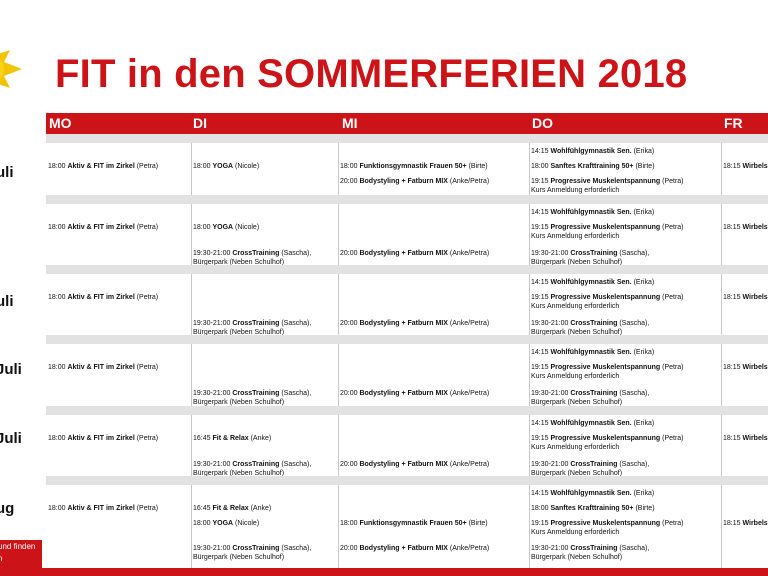 This screenshot has height=576, width=768. What do you see at coordinates (407, 123) in the screenshot?
I see `weekday-header: MO DI MI DO FR` at bounding box center [407, 123].